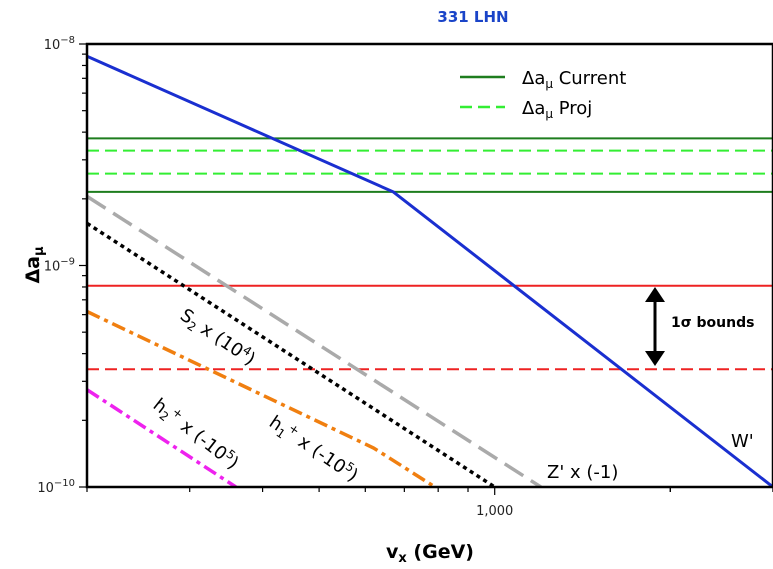 This screenshot has width=773, height=569. I want to click on legend-label-current: Δaμ Current, so click(574, 79).